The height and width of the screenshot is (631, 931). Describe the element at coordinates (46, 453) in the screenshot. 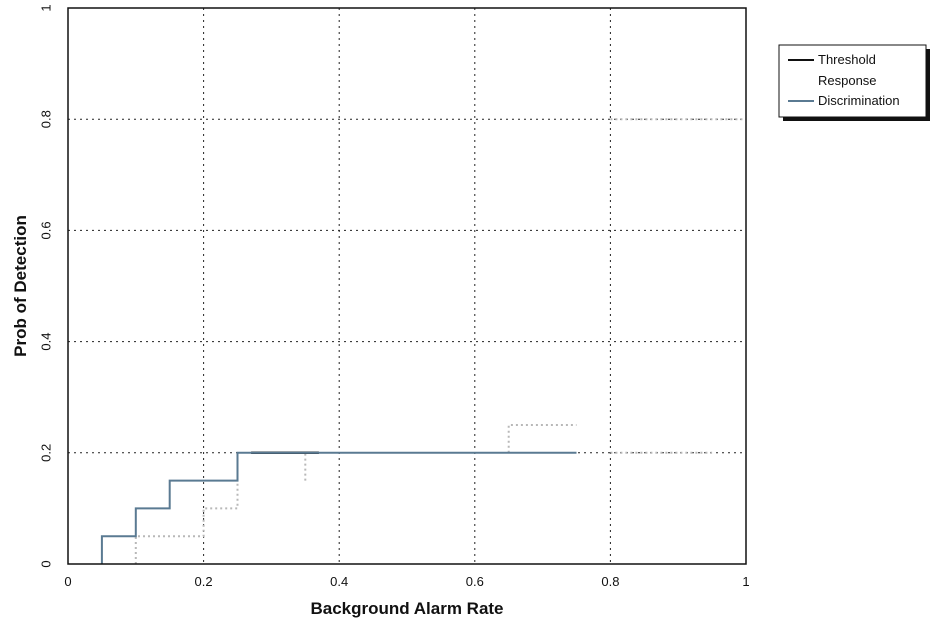

I see `y-tick-label: 0.2` at that location.